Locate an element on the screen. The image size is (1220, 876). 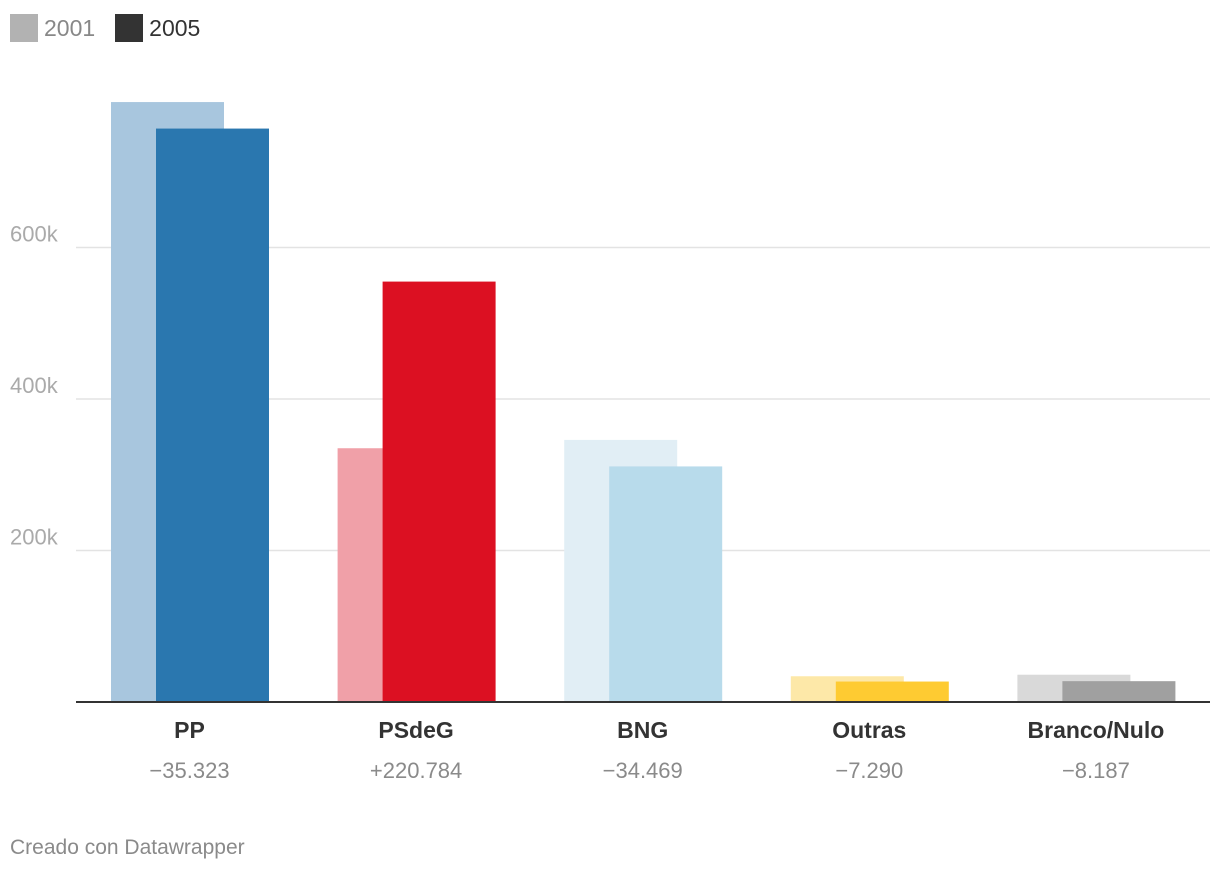
x-tick-label-Outras: Outras is located at coordinates (869, 730).